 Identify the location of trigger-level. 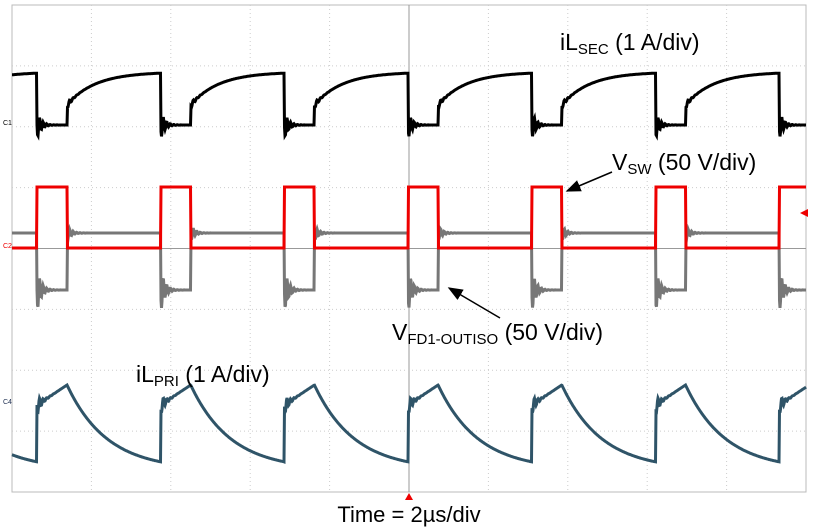
(804, 213).